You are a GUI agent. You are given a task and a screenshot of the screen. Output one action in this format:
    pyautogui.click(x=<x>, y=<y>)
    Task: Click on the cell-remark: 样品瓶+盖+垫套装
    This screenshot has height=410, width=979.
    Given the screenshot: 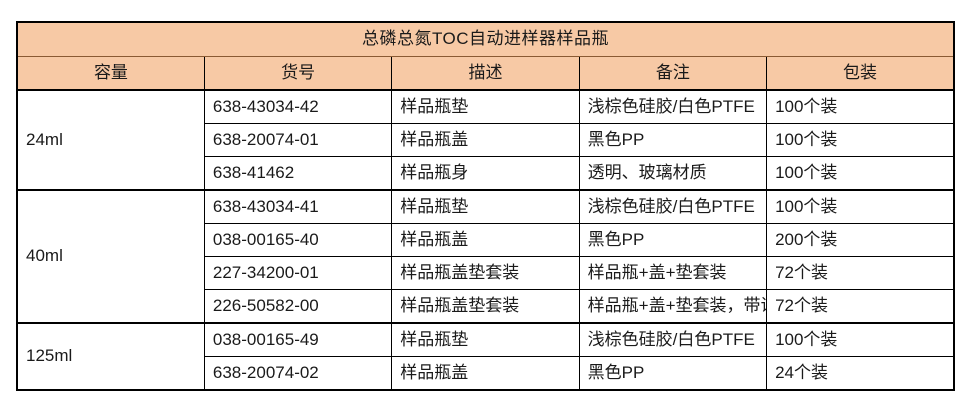 What is the action you would take?
    pyautogui.click(x=673, y=273)
    